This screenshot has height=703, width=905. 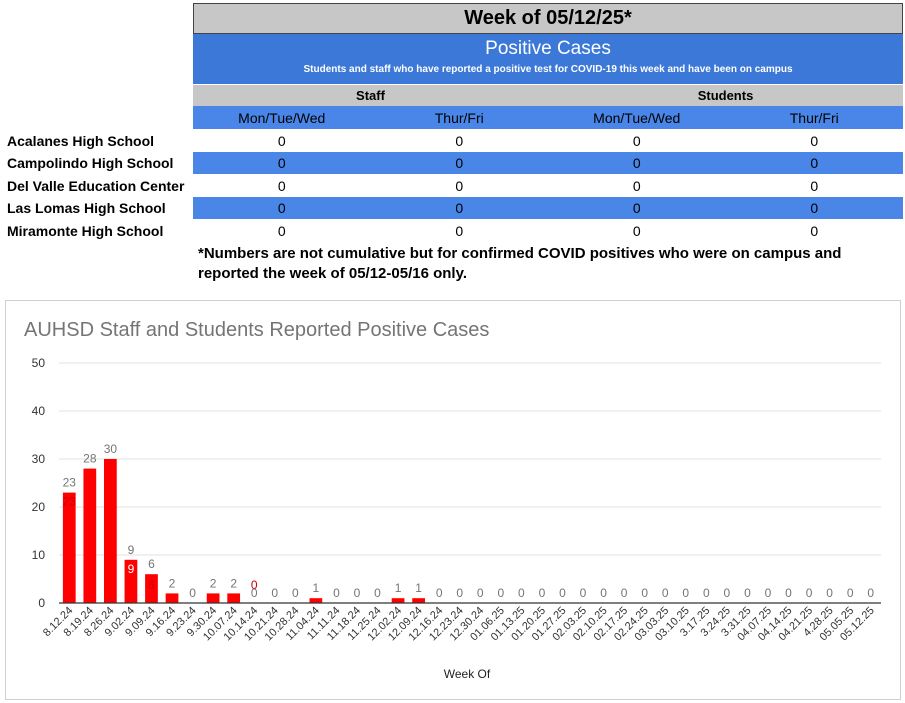 What do you see at coordinates (81, 141) in the screenshot?
I see `school-name: Acalanes High School` at bounding box center [81, 141].